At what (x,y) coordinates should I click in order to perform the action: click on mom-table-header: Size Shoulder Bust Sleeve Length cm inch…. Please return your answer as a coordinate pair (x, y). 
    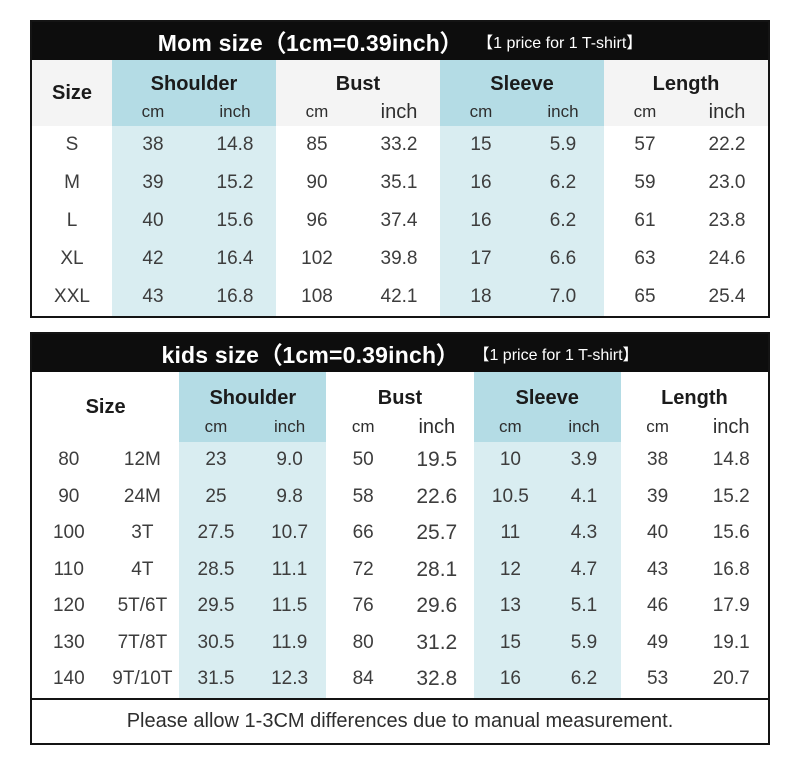
    Looking at the image, I should click on (400, 93).